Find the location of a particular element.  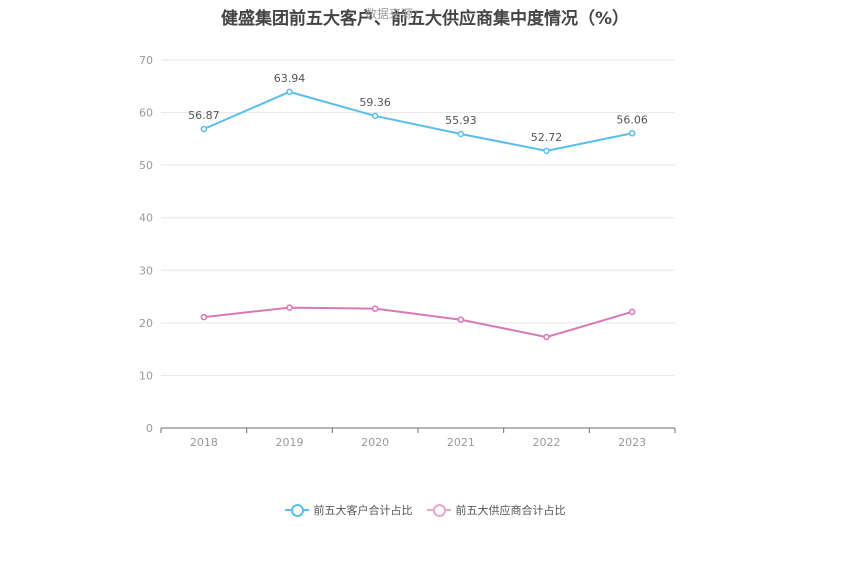

legend-swatch-customers-icon is located at coordinates (296, 510).